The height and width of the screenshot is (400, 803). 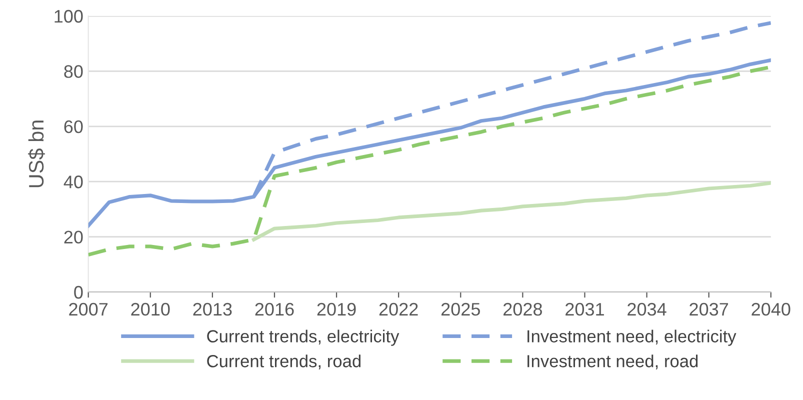 I want to click on x-tick-label: 2040, so click(x=771, y=309).